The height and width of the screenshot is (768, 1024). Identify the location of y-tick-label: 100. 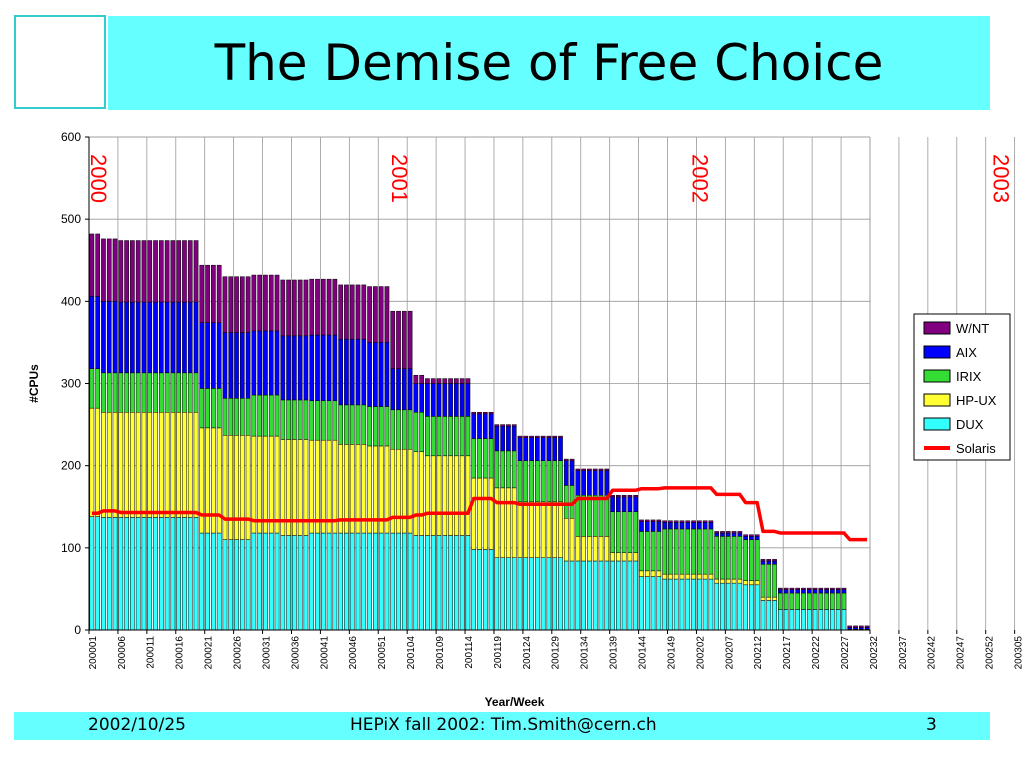
(71, 548).